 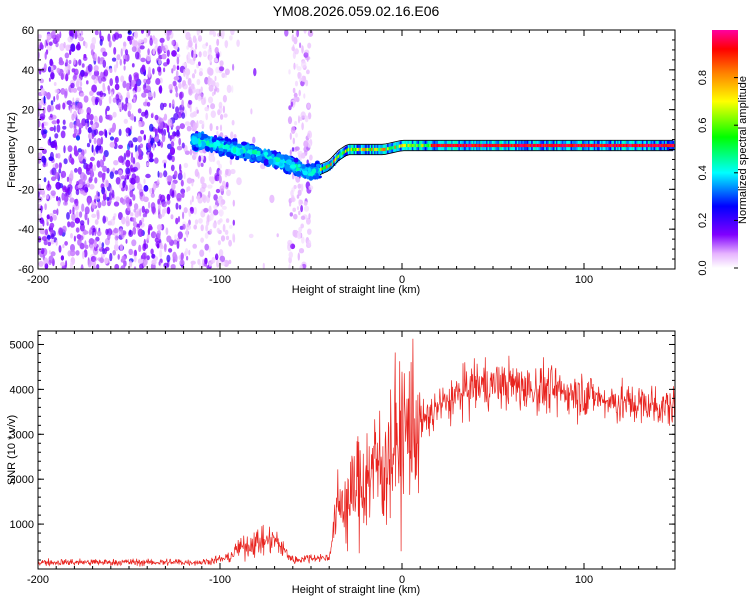 What do you see at coordinates (12, 150) in the screenshot?
I see `spectrogram-ylabel: Frequency (Hz)` at bounding box center [12, 150].